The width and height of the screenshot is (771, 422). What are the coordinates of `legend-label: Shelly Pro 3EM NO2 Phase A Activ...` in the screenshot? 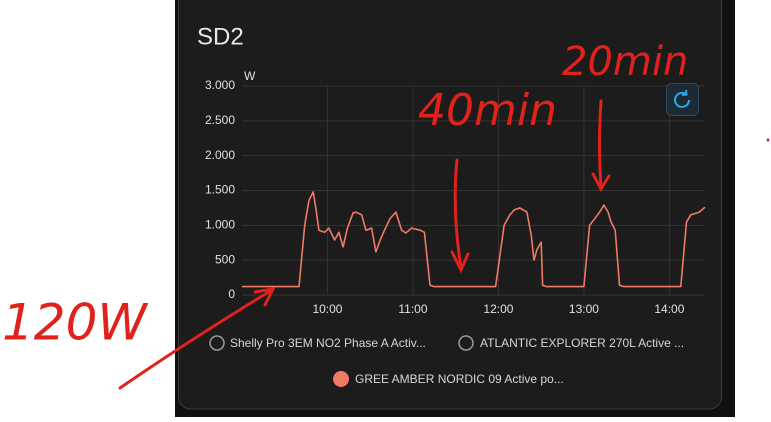 It's located at (328, 343).